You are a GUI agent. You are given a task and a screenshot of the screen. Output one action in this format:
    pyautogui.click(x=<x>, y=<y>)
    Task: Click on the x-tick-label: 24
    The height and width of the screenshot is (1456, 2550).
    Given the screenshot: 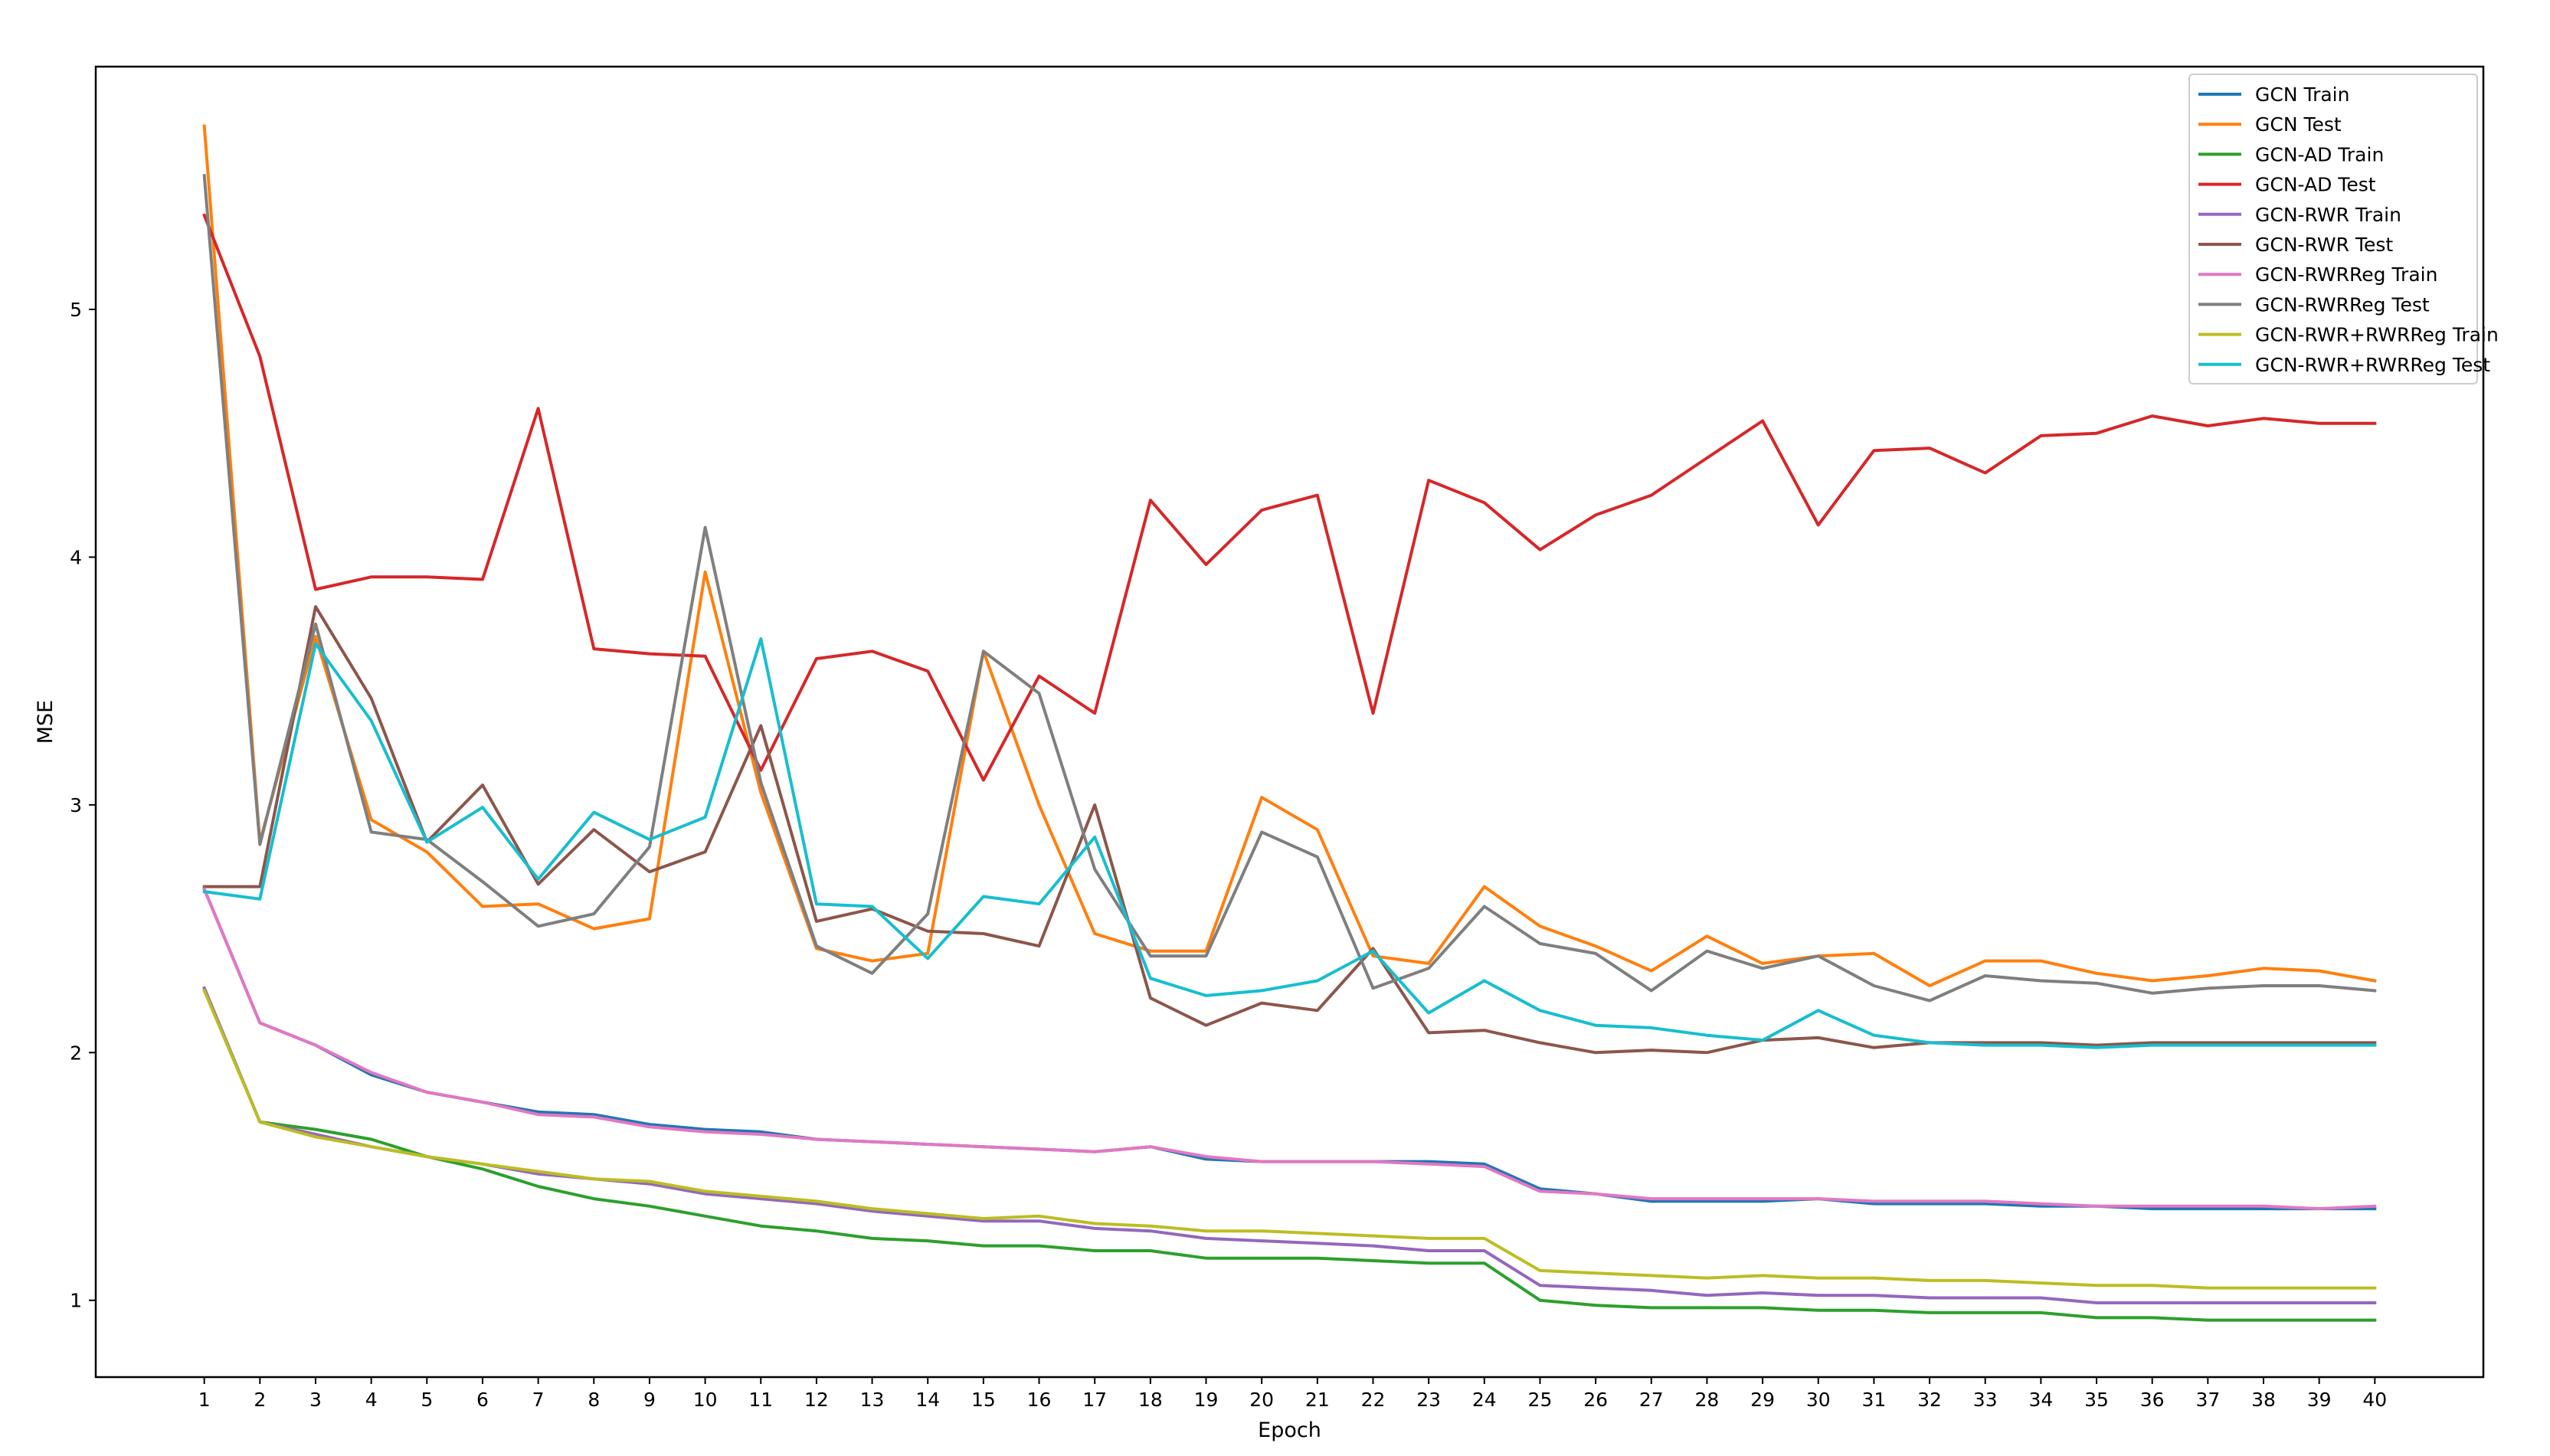 What is the action you would take?
    pyautogui.click(x=1484, y=1400)
    